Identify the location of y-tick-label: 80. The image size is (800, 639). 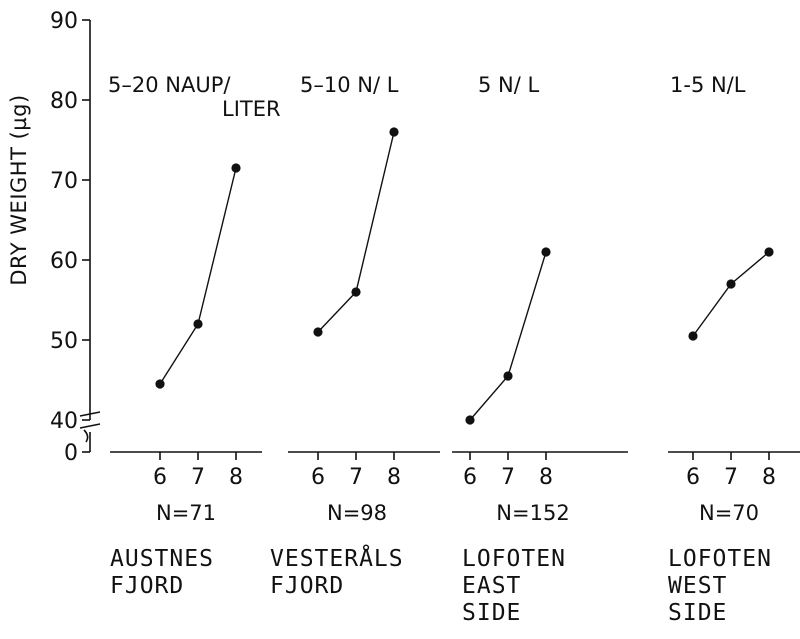
(64, 101).